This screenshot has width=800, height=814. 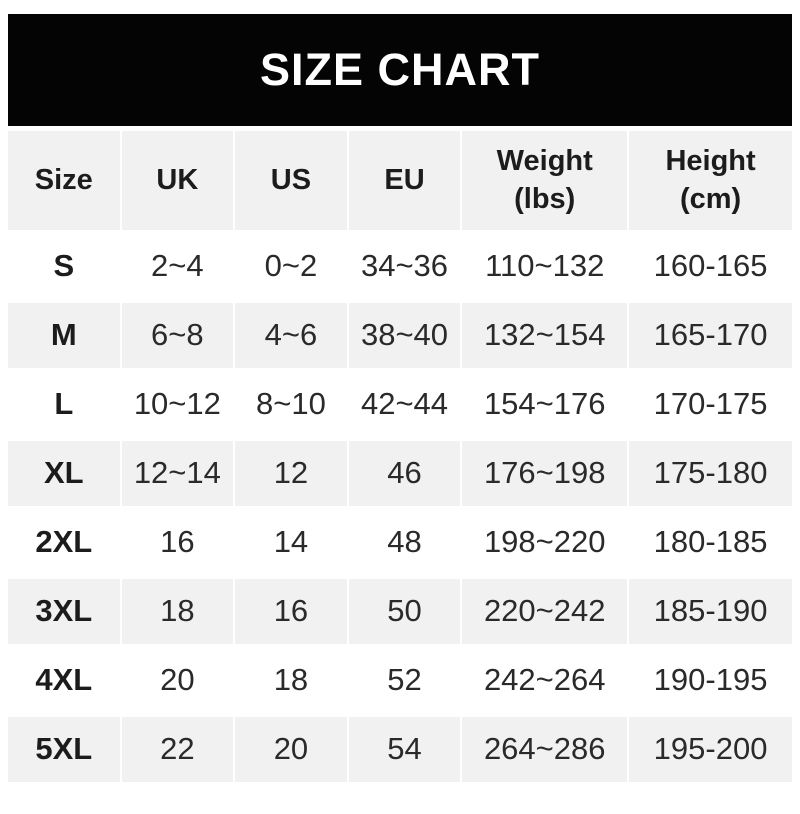 I want to click on column-header-weight-line1: Weight, so click(x=544, y=160).